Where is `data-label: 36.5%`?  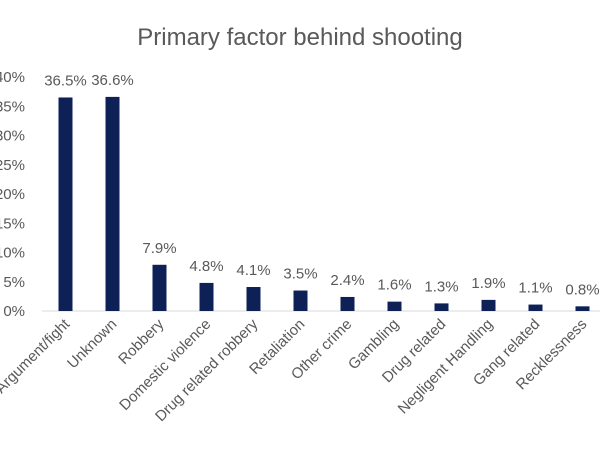 data-label: 36.5% is located at coordinates (65, 80).